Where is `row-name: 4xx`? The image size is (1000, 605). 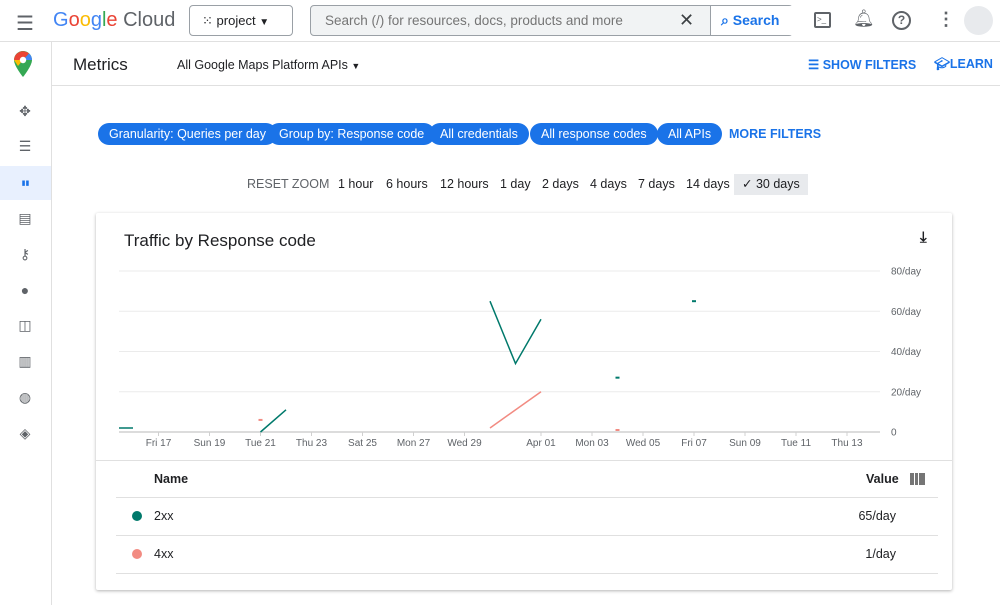 row-name: 4xx is located at coordinates (164, 554).